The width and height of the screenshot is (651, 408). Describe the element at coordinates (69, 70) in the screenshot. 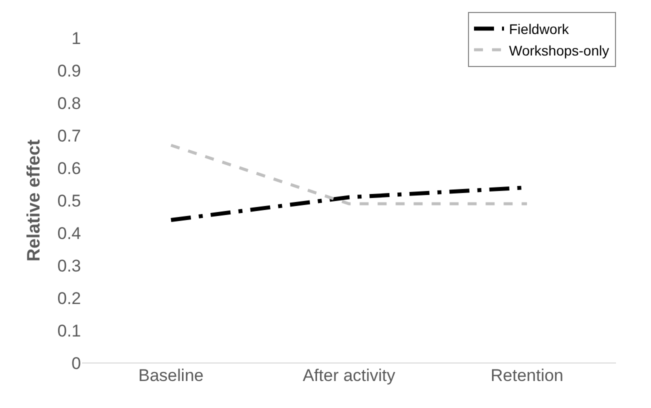

I see `y-tick-label: 0.9` at that location.